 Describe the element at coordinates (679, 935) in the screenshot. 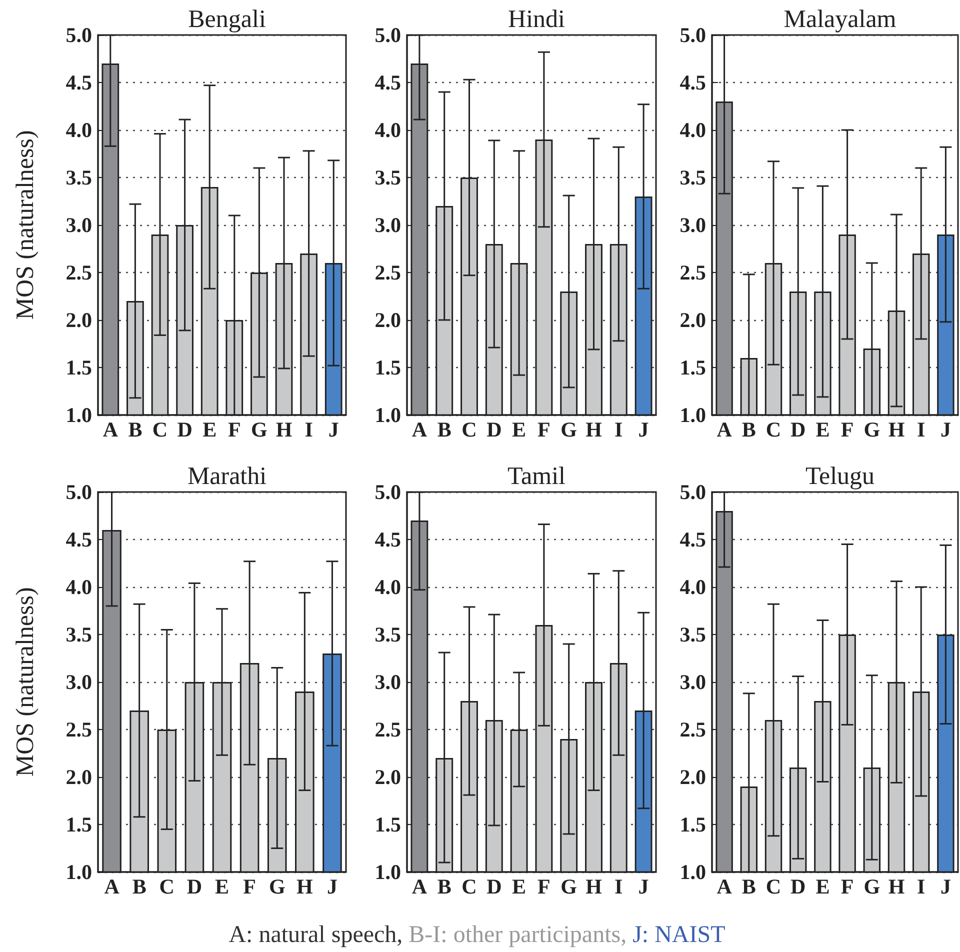

I see `text: J: NAIST` at that location.